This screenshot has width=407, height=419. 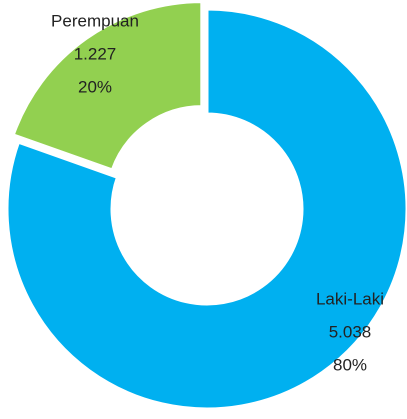 What do you see at coordinates (95, 53) in the screenshot?
I see `slice-label-value: 1.227` at bounding box center [95, 53].